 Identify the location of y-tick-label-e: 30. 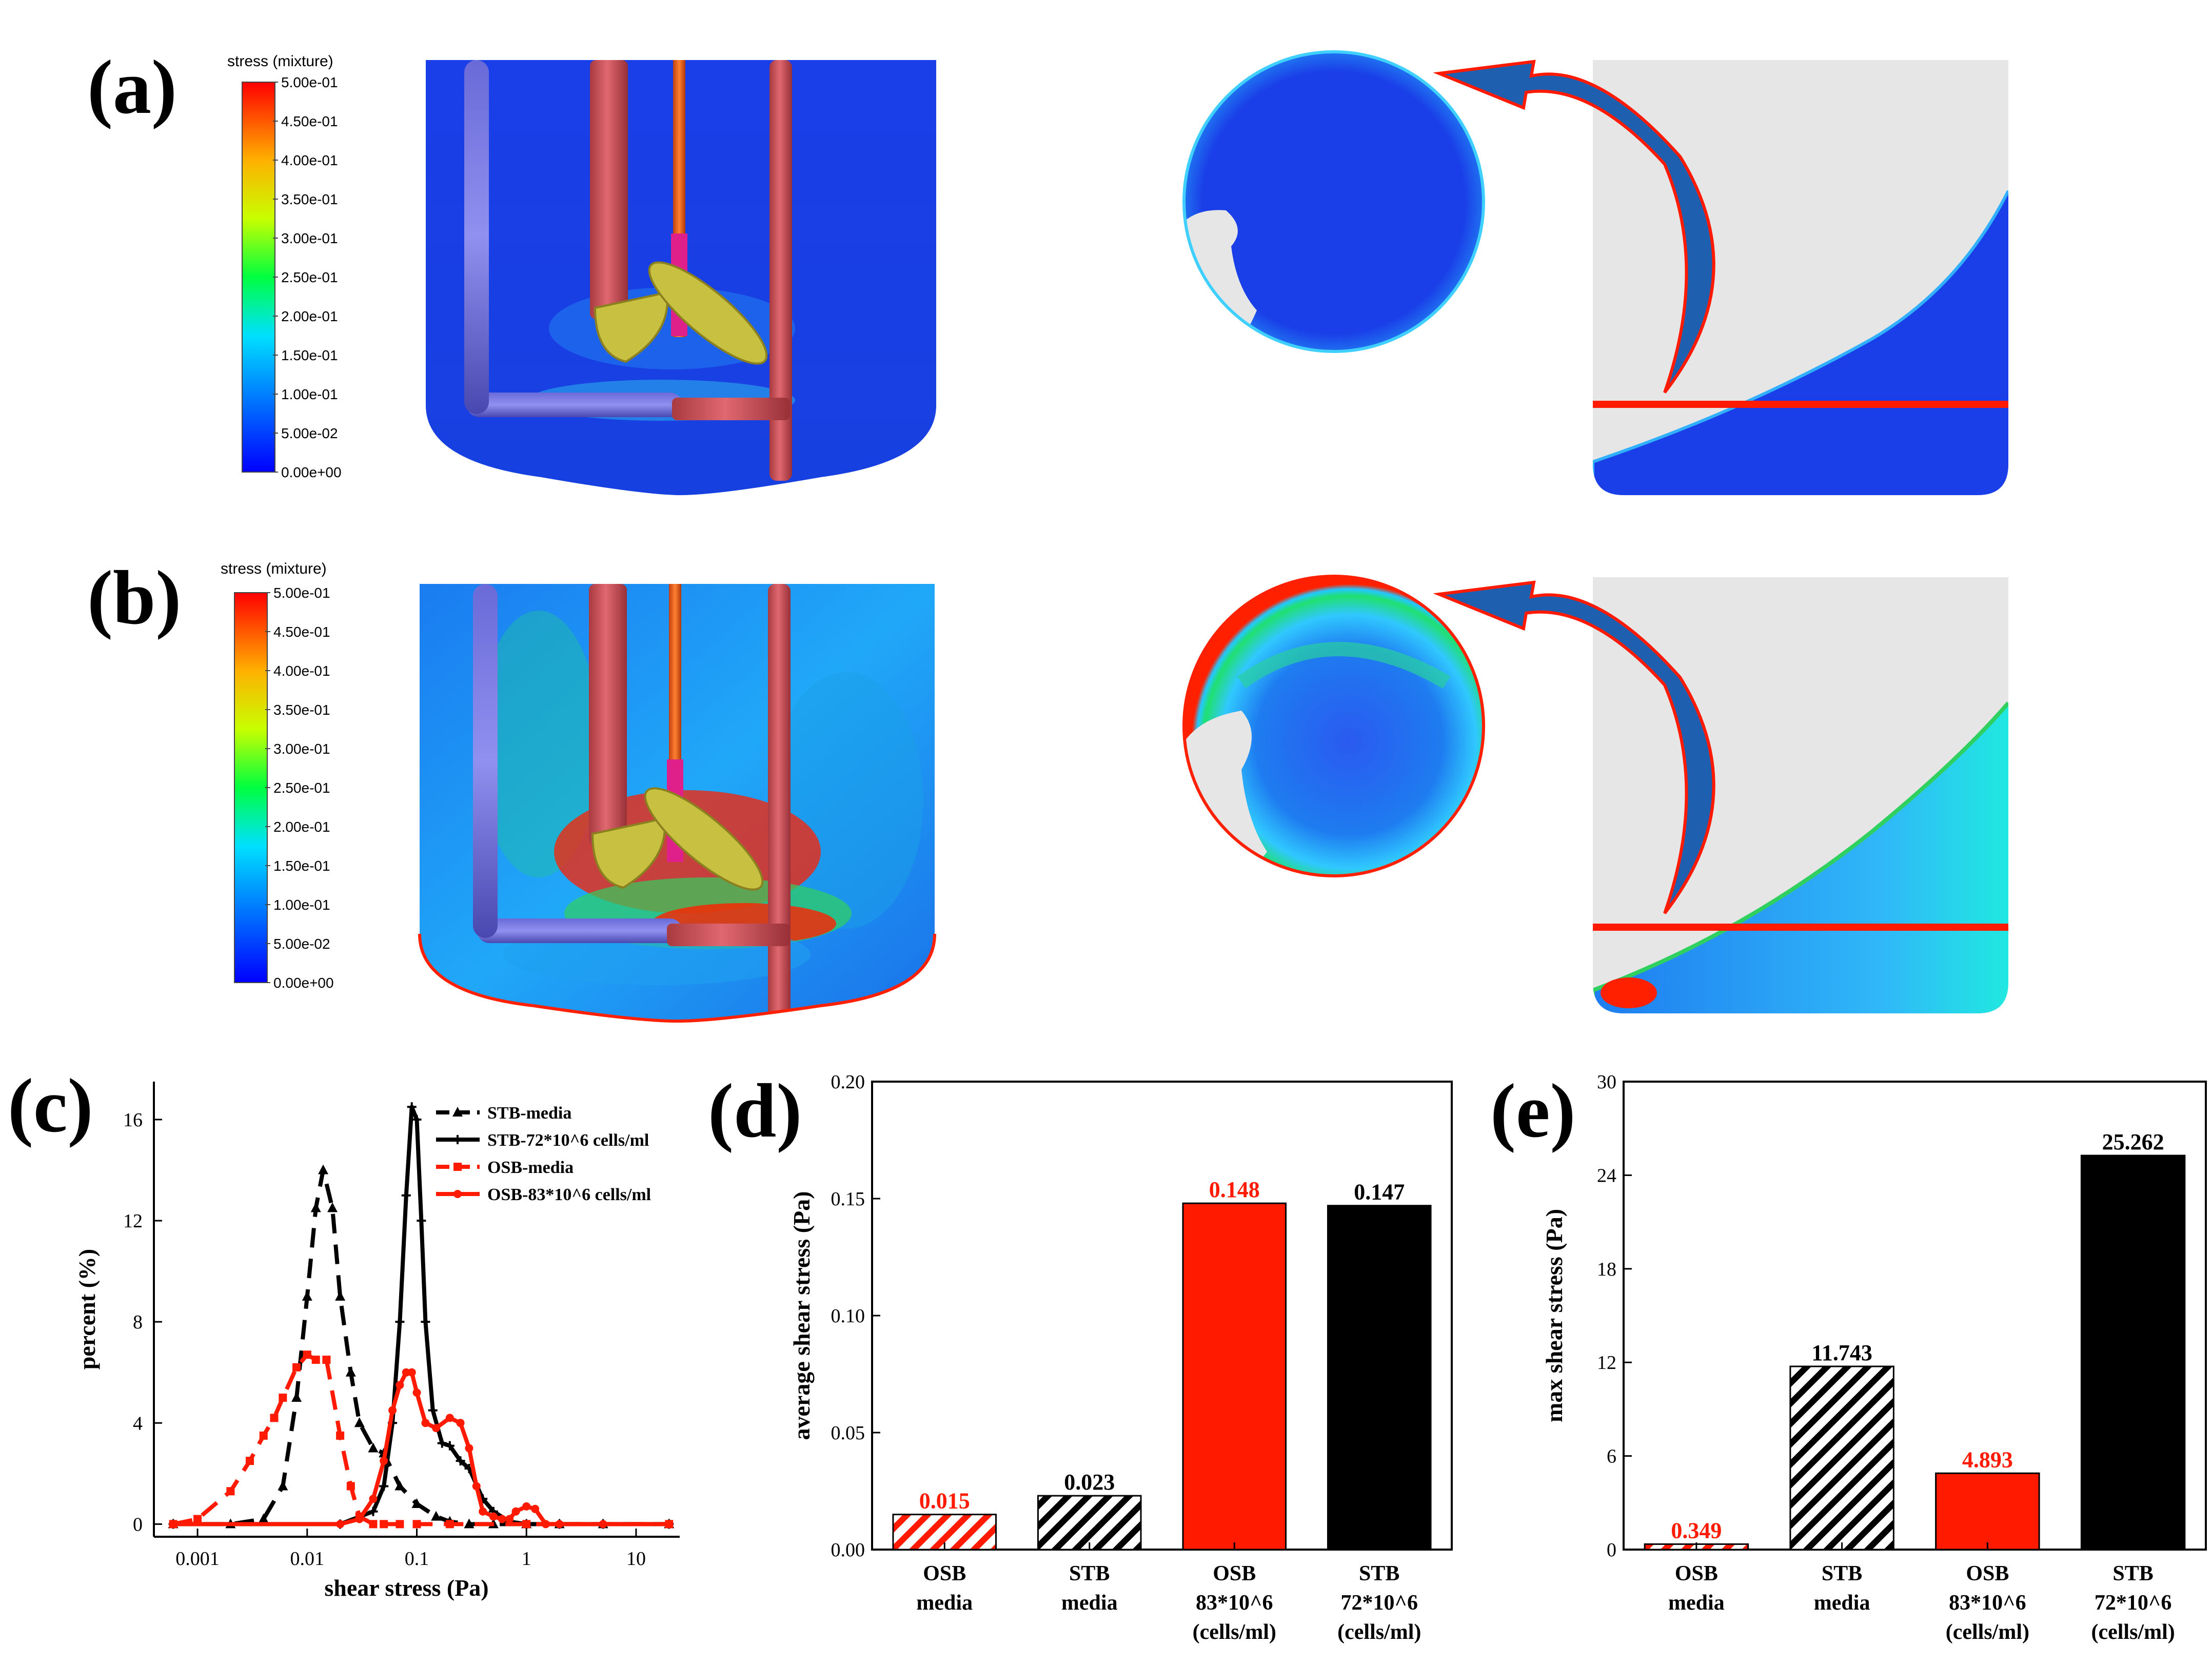
(1606, 1082).